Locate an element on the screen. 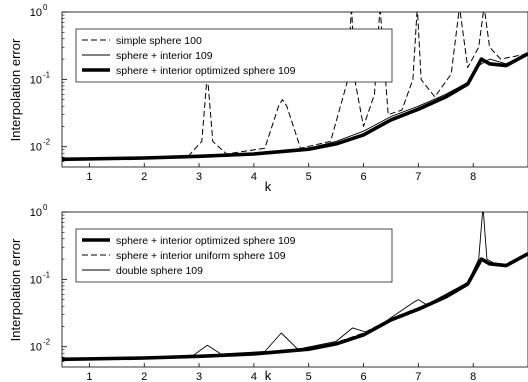  legend-entry: double sphere 109 is located at coordinates (159, 271).